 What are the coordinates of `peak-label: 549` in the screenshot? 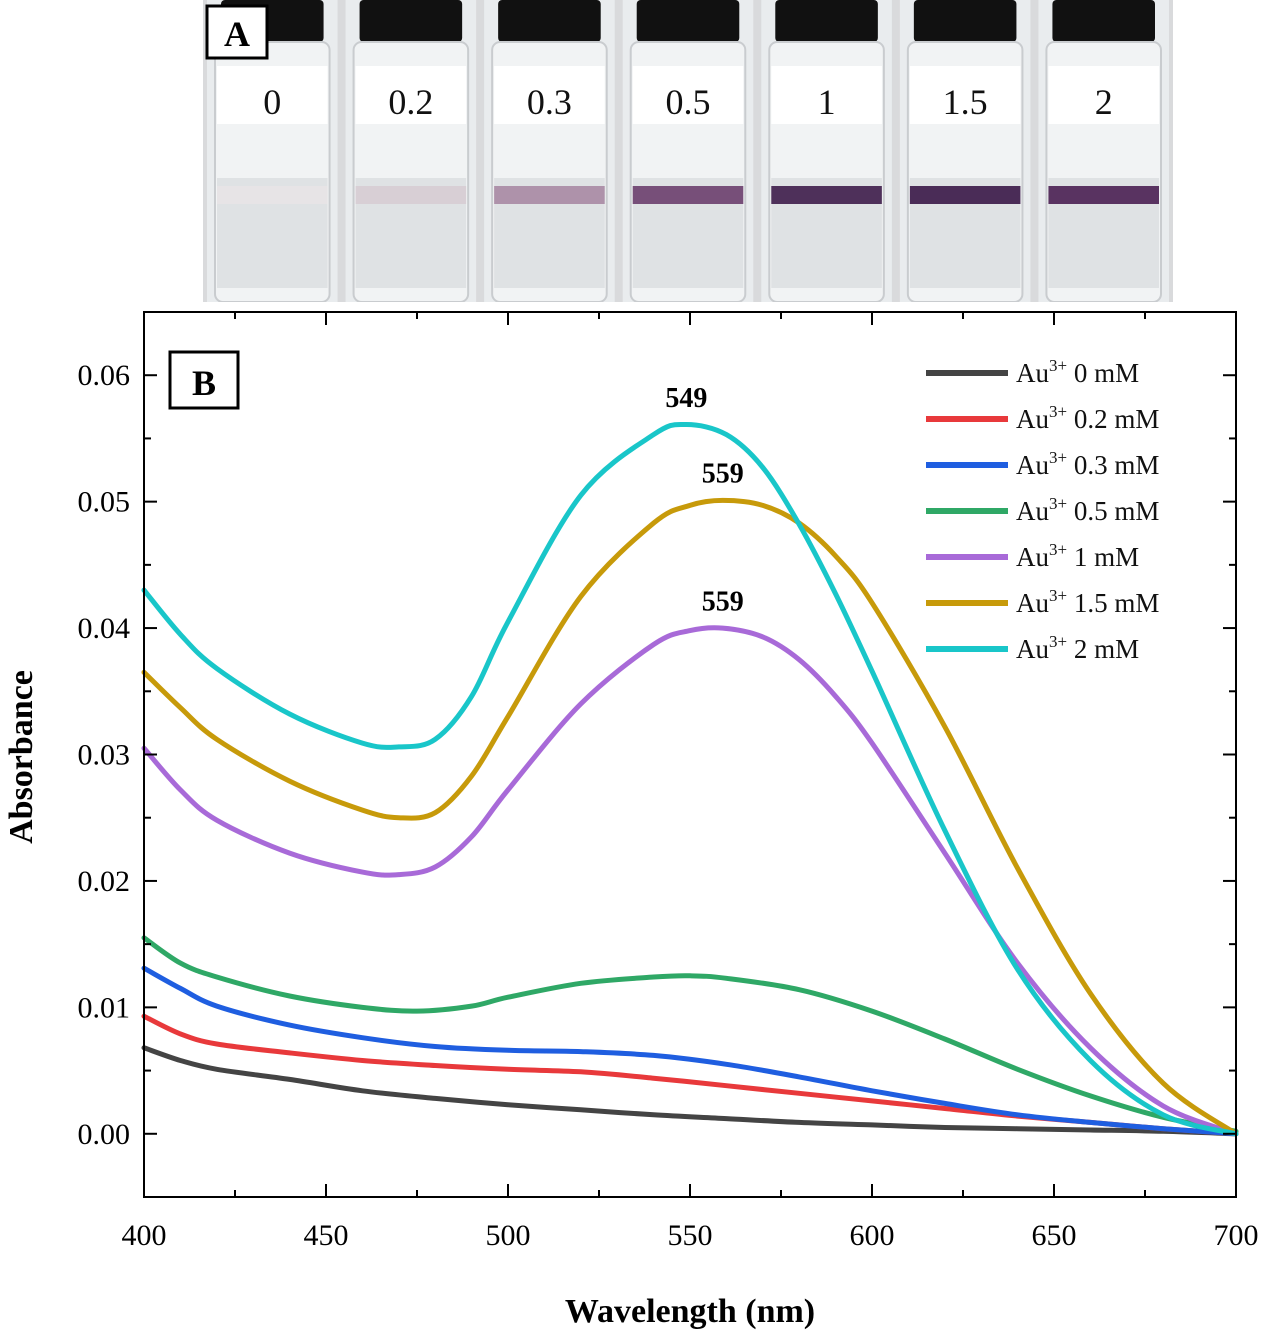 It's located at (686, 398).